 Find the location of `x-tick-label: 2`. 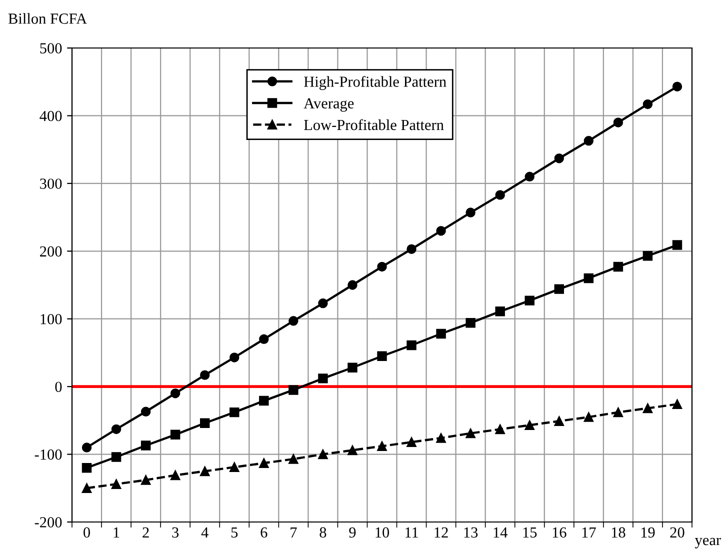

x-tick-label: 2 is located at coordinates (145, 532).